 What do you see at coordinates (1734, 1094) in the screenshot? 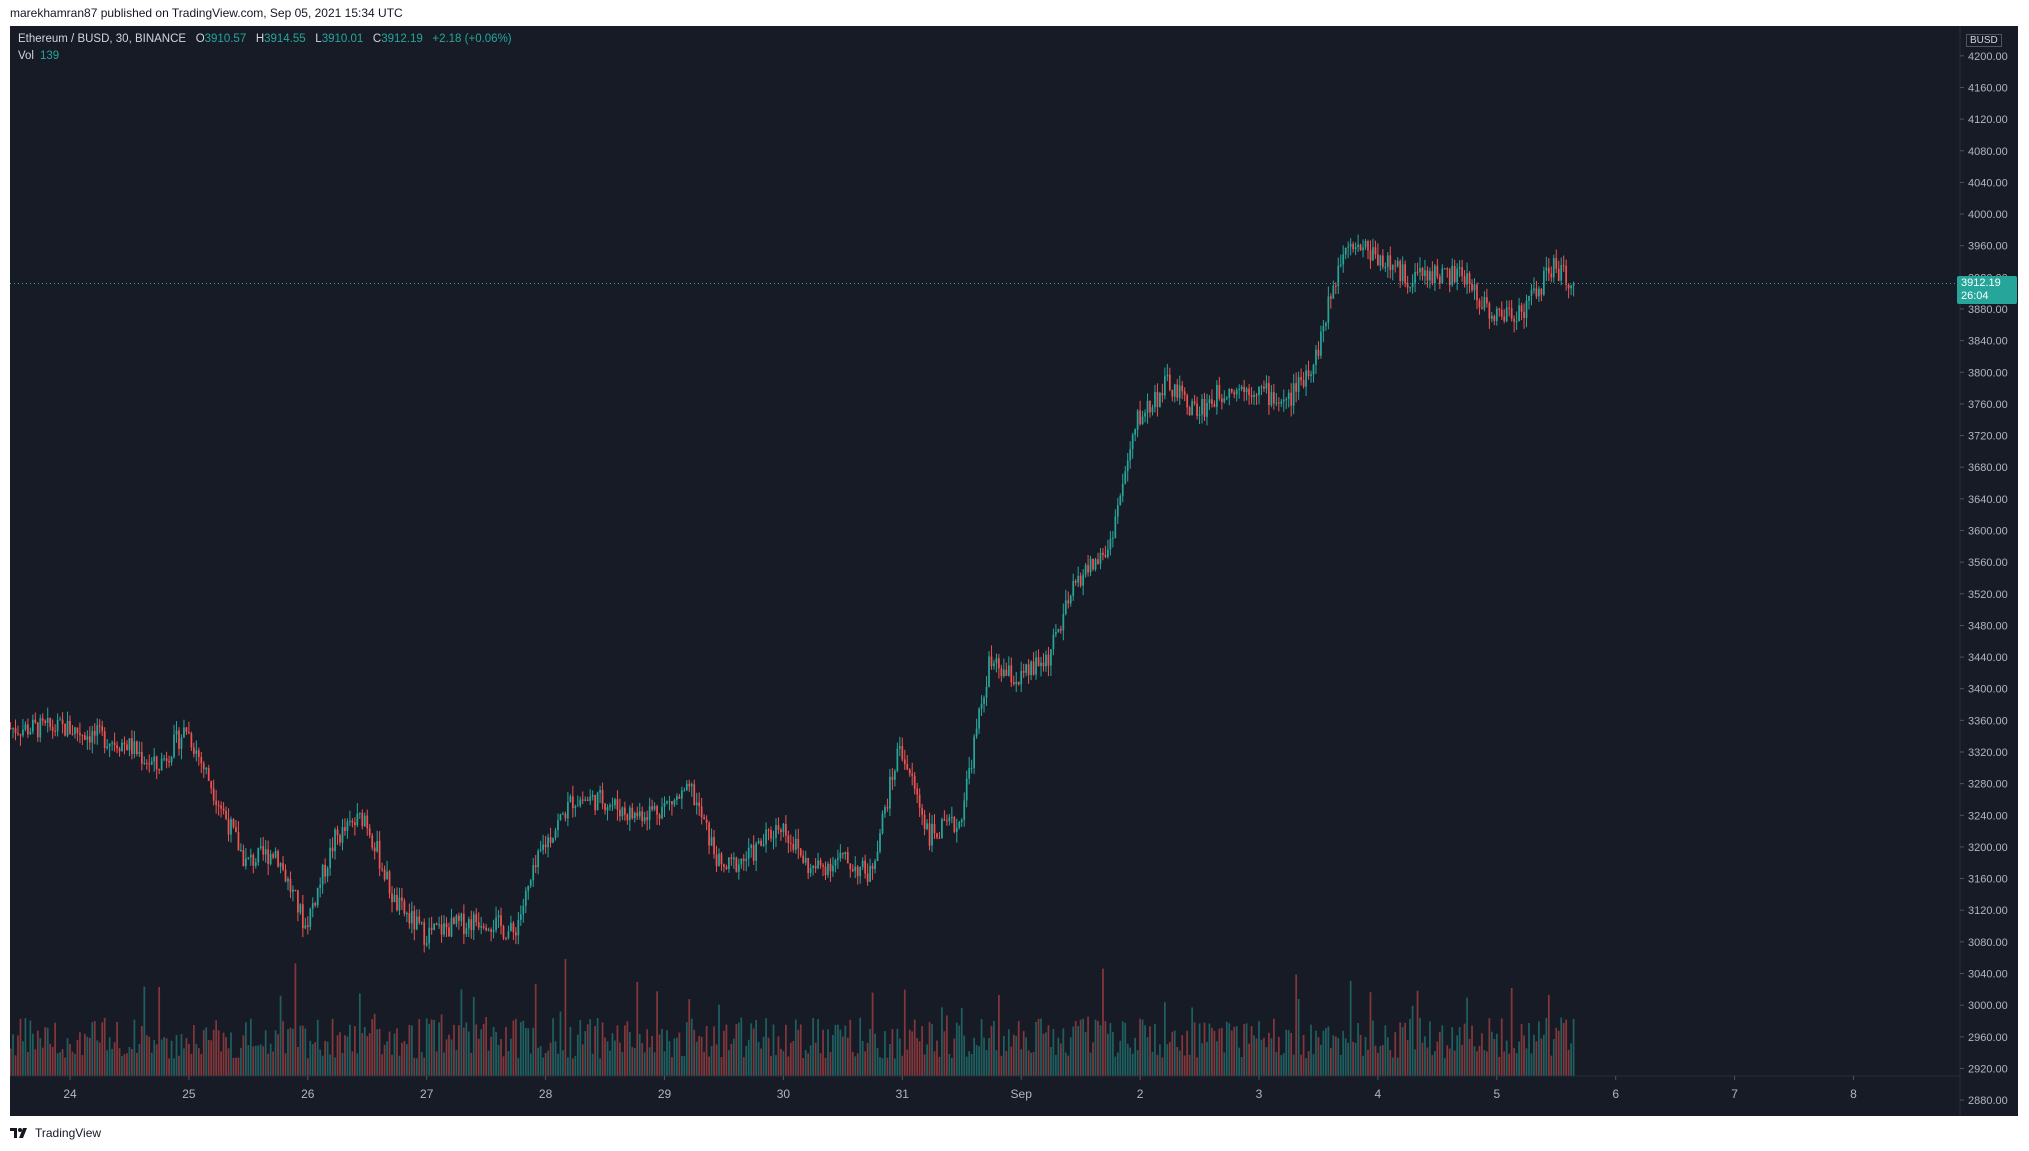
I see `time-tick-label: 7` at bounding box center [1734, 1094].